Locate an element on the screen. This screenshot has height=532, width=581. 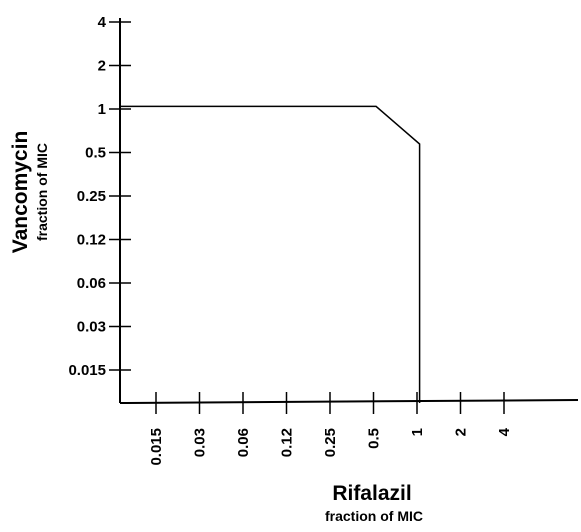
x-tick-label: 0.015 is located at coordinates (156, 447).